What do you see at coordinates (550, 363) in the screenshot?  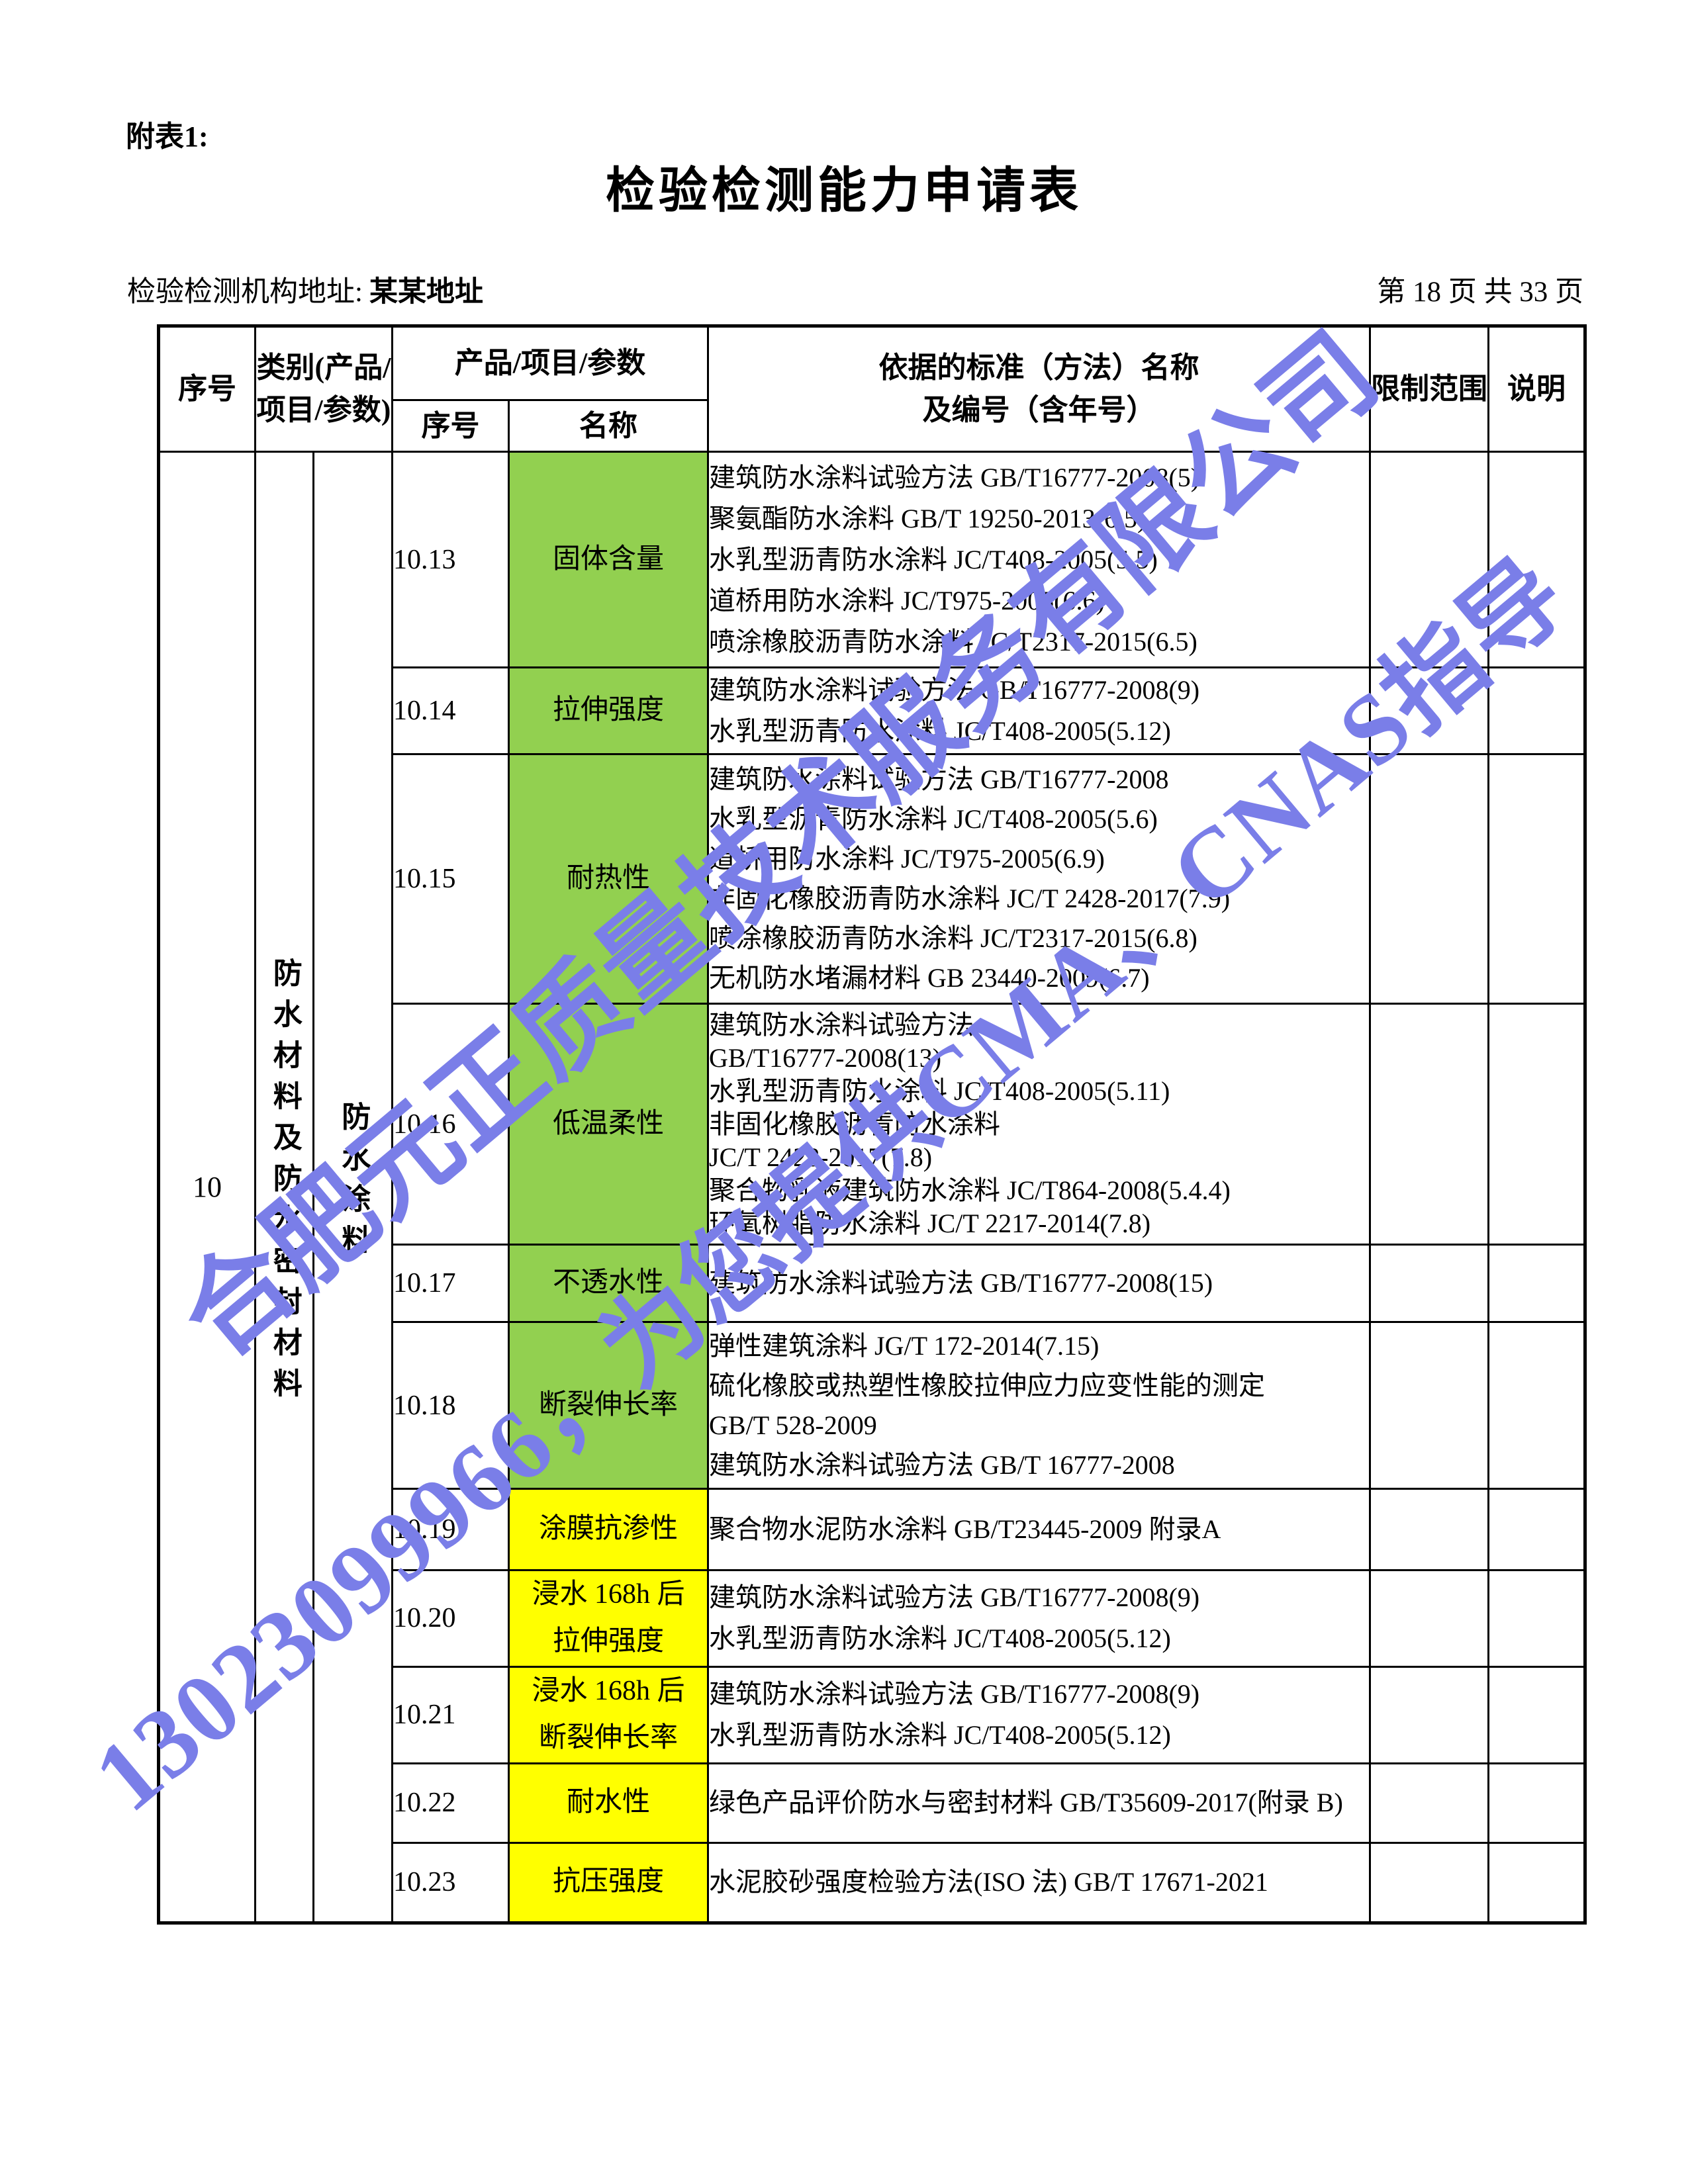 I see `header-product: 产品/项目/参数` at bounding box center [550, 363].